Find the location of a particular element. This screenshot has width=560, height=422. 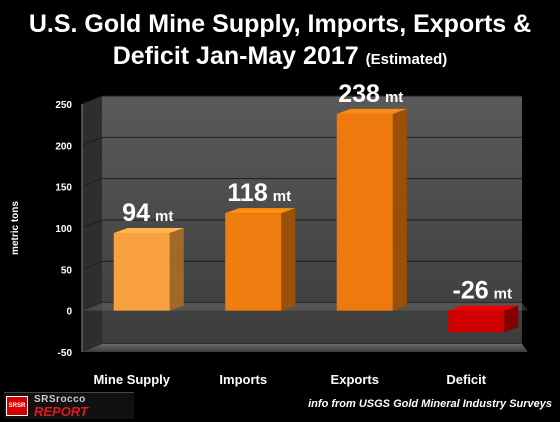

gridline is located at coordinates (301, 100).